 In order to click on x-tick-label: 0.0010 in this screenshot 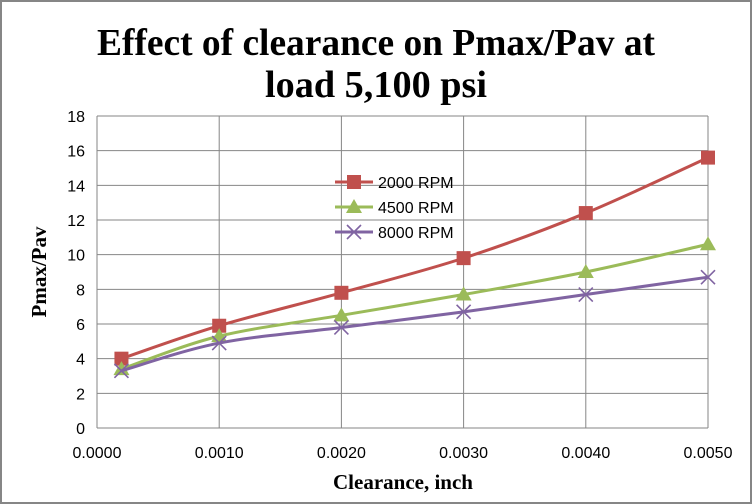, I will do `click(219, 453)`.